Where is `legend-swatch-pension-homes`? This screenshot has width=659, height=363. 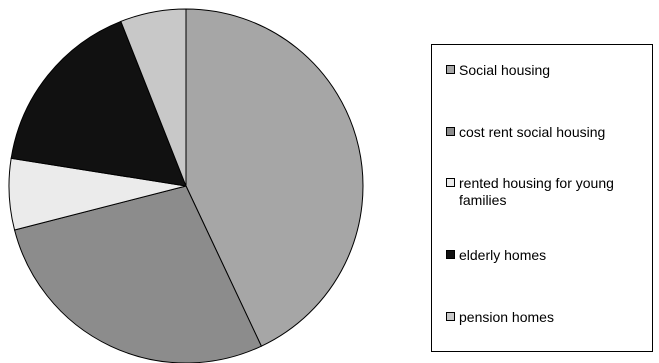 legend-swatch-pension-homes is located at coordinates (450, 316).